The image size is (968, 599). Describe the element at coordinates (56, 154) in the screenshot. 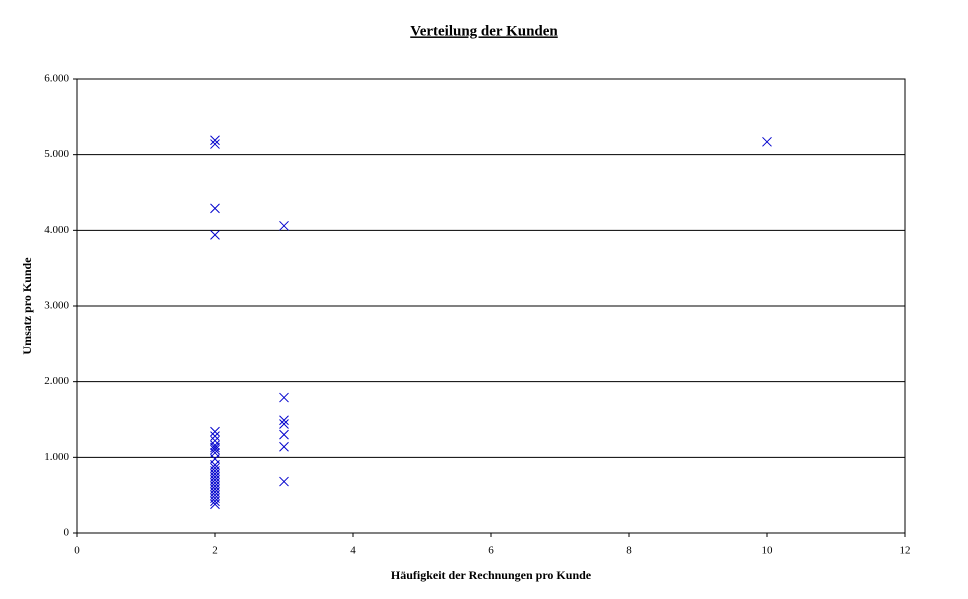

I see `y-tick-label: 5.000` at that location.